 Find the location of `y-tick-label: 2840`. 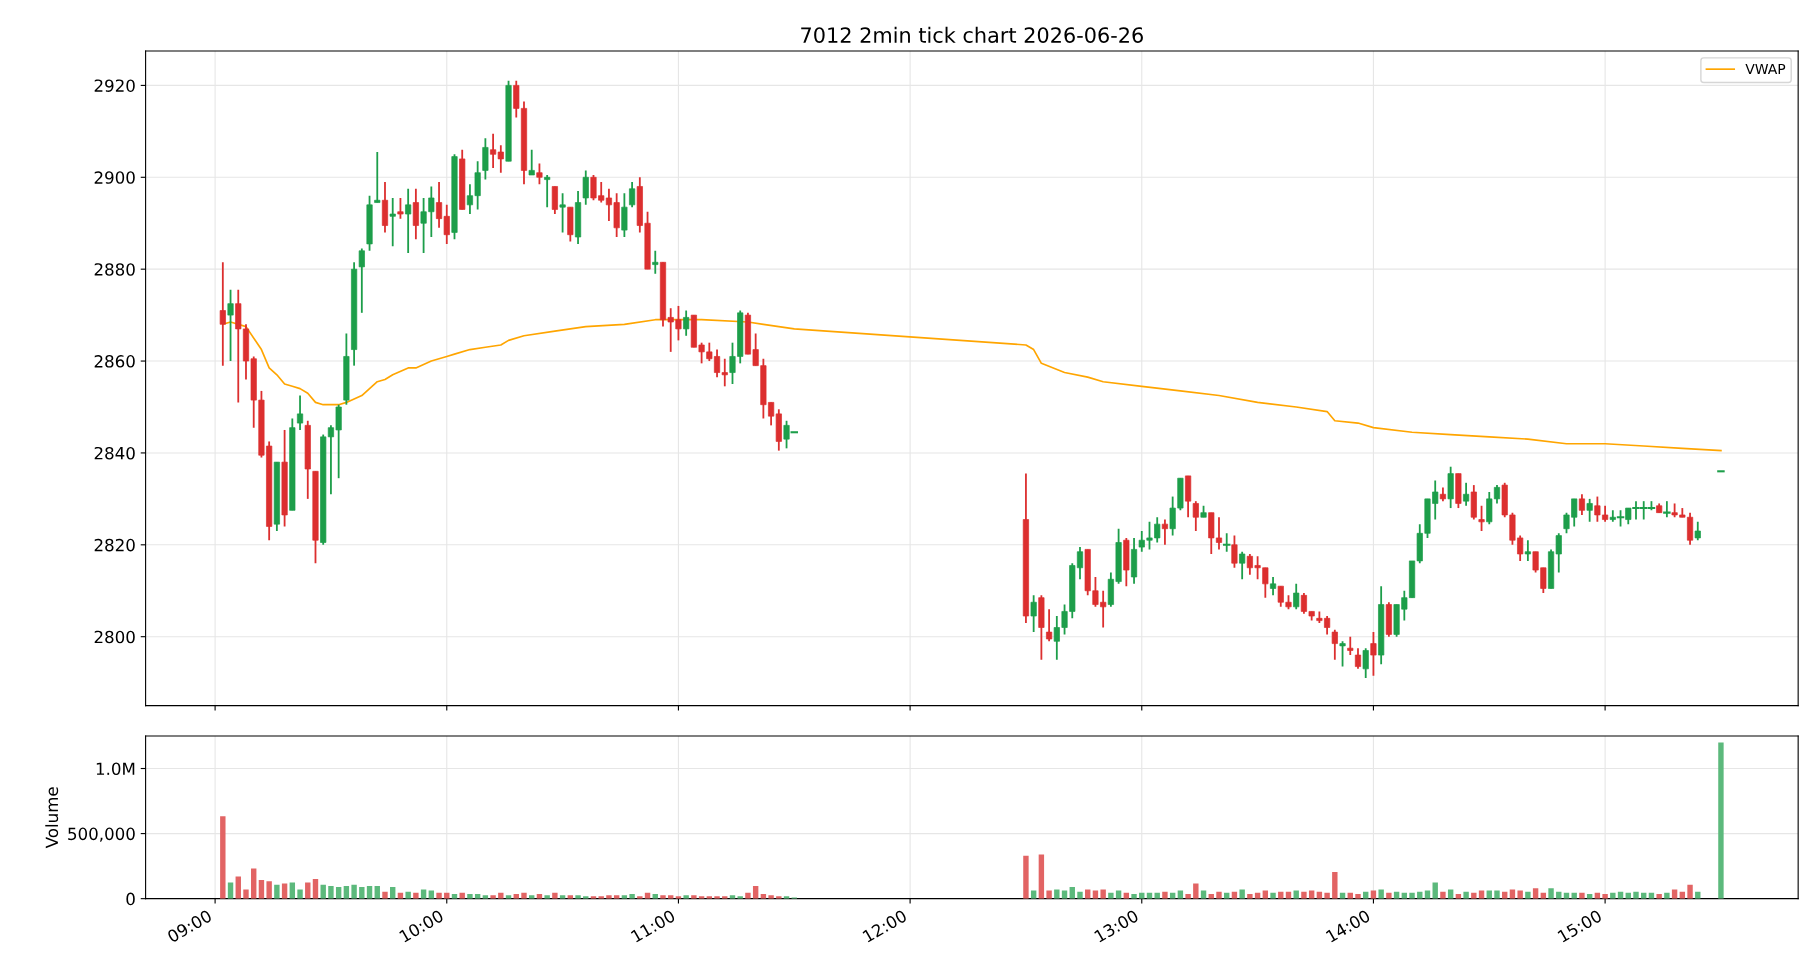

y-tick-label: 2840 is located at coordinates (114, 453).